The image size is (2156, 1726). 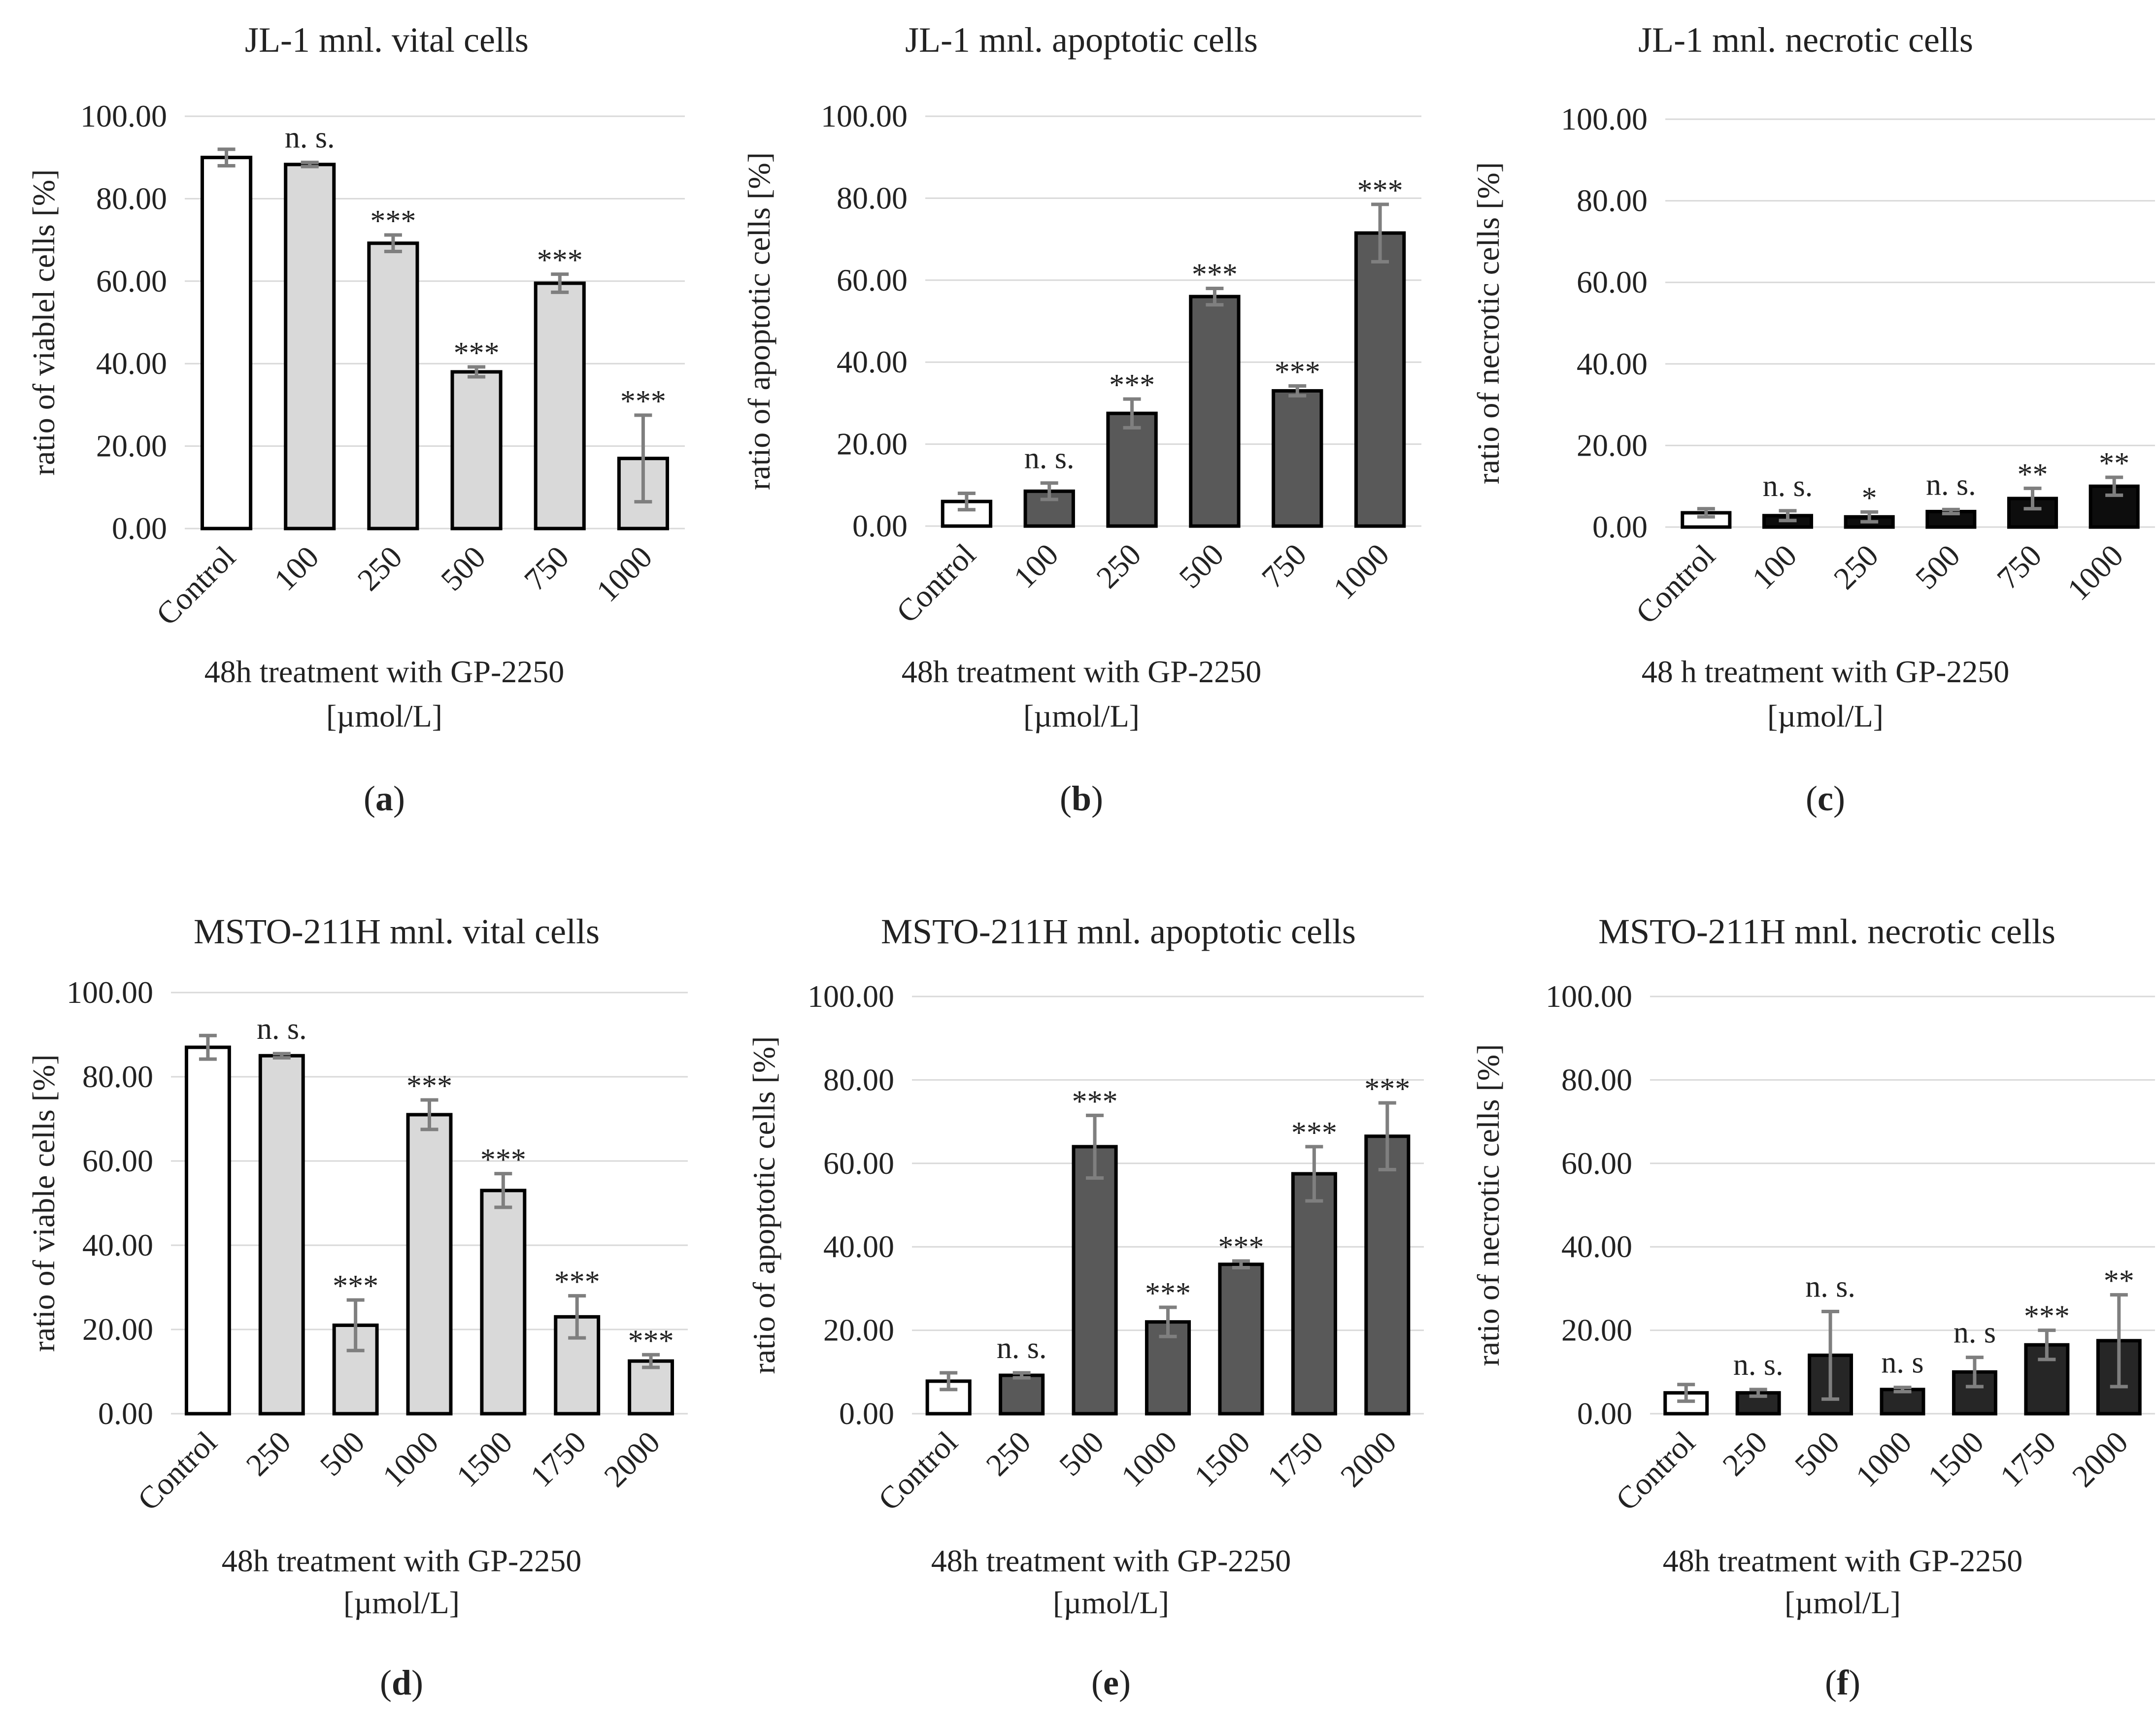 What do you see at coordinates (1826, 672) in the screenshot?
I see `x-axis-label: 48 h treatment with GP-2250` at bounding box center [1826, 672].